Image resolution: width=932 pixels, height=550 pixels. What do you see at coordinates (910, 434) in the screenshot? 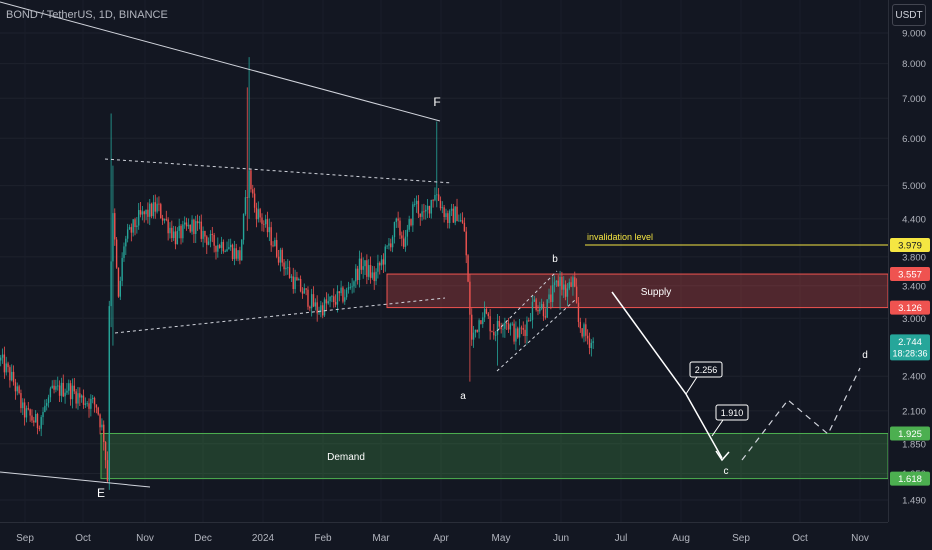
I see `price-badge-value: 1.925` at bounding box center [910, 434].